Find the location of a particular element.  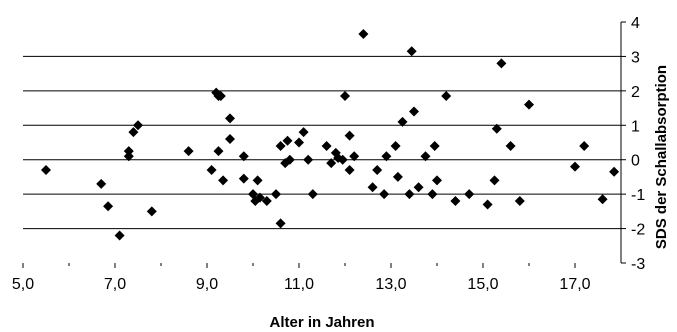

x-tick-label: 7,0 is located at coordinates (115, 284).